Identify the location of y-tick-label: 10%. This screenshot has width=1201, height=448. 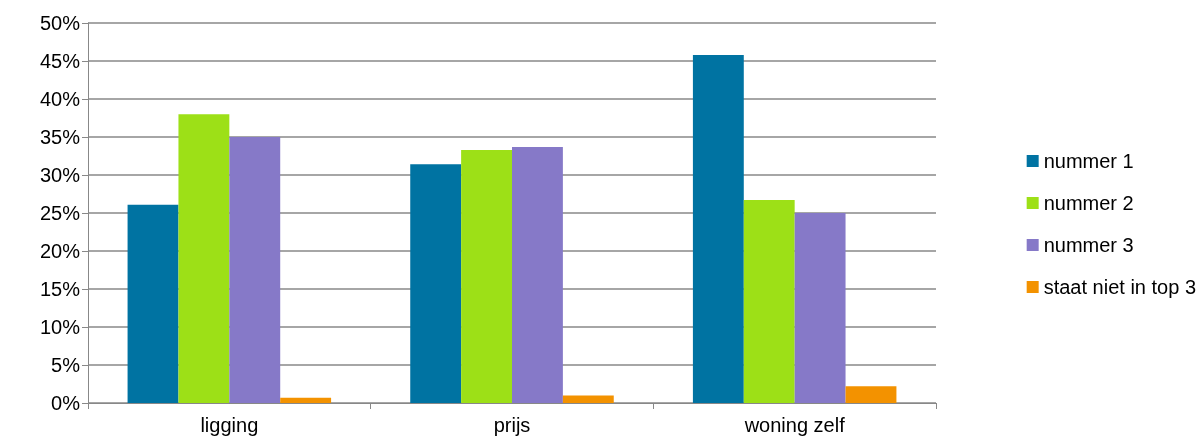
(60, 327).